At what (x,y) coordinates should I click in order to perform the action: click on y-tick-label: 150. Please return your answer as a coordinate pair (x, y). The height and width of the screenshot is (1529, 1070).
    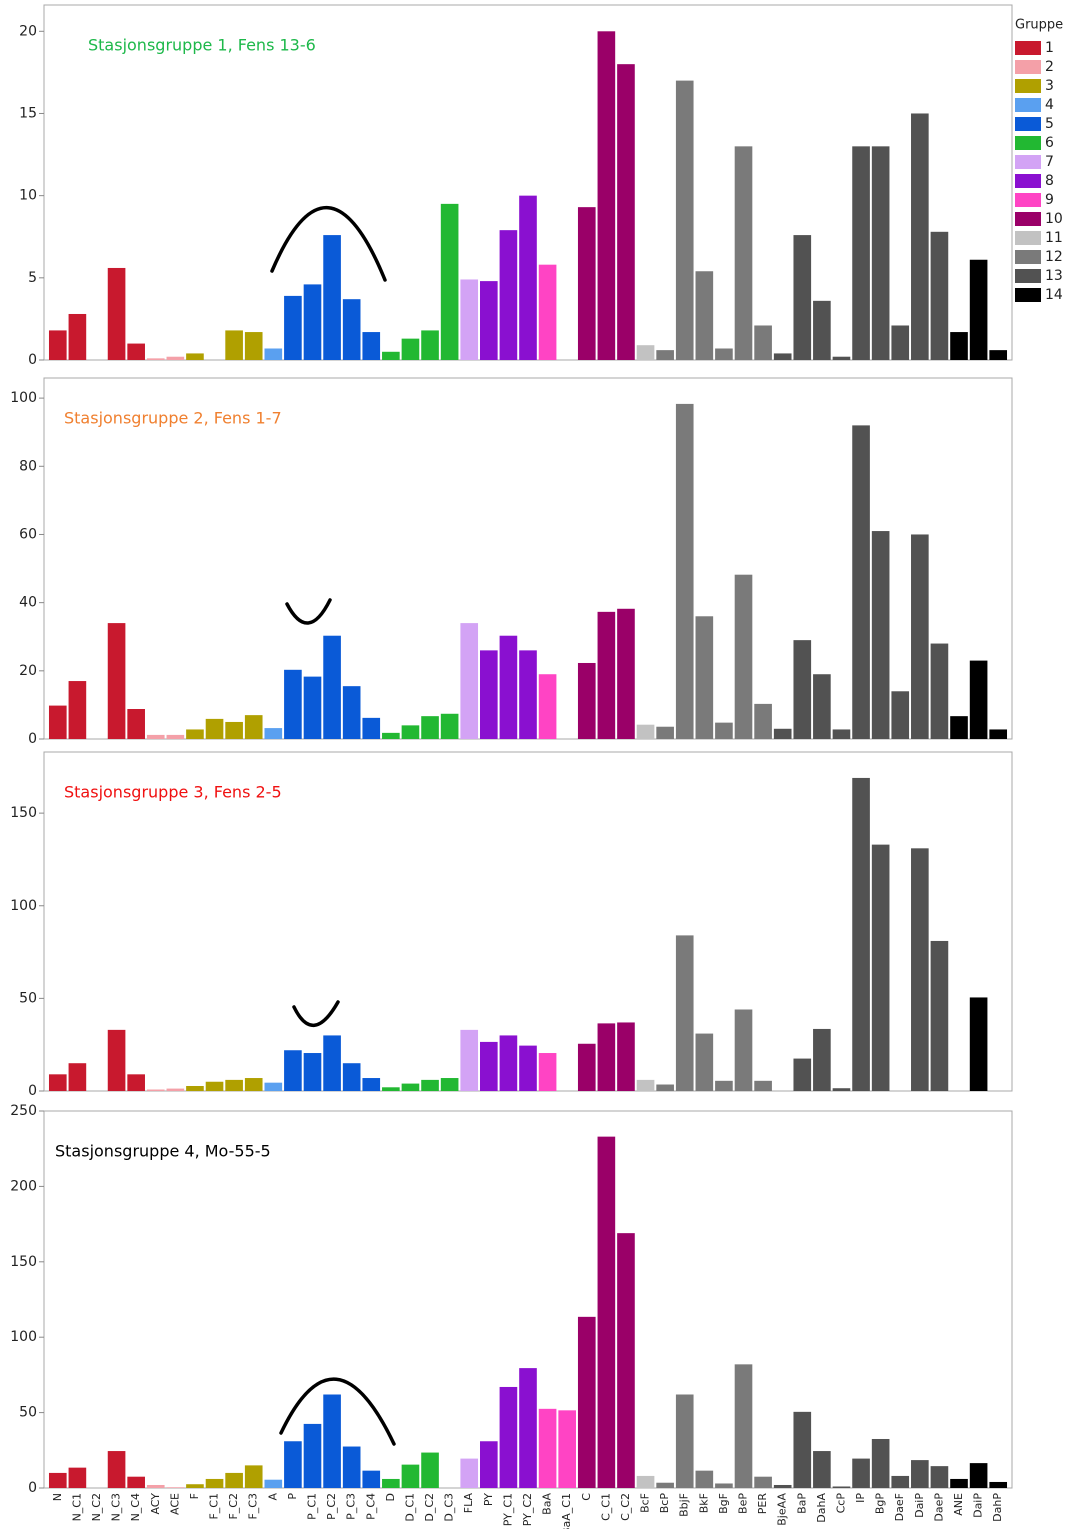
    Looking at the image, I should click on (23, 813).